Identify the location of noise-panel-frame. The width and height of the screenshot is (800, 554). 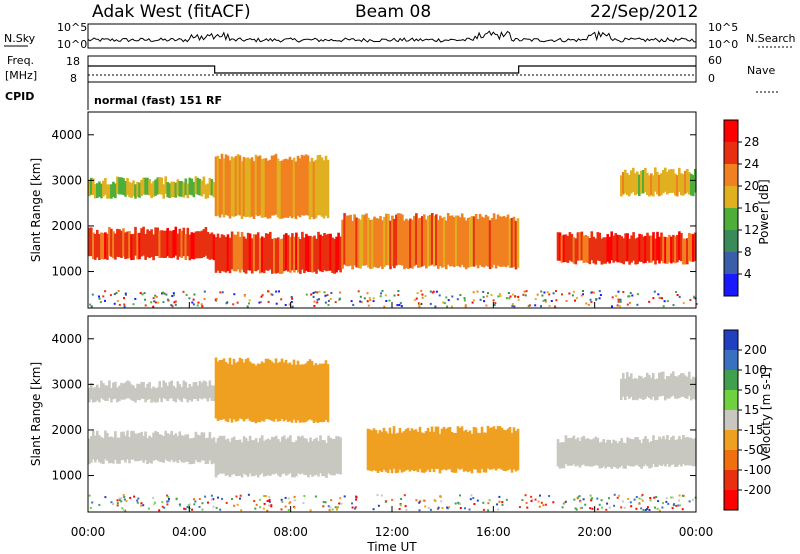
(392, 36).